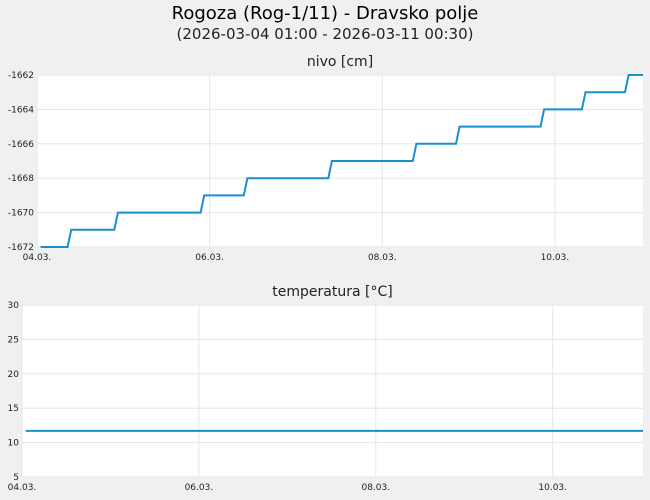 Image resolution: width=650 pixels, height=500 pixels. Describe the element at coordinates (21, 214) in the screenshot. I see `y-tick-label: -1670` at that location.